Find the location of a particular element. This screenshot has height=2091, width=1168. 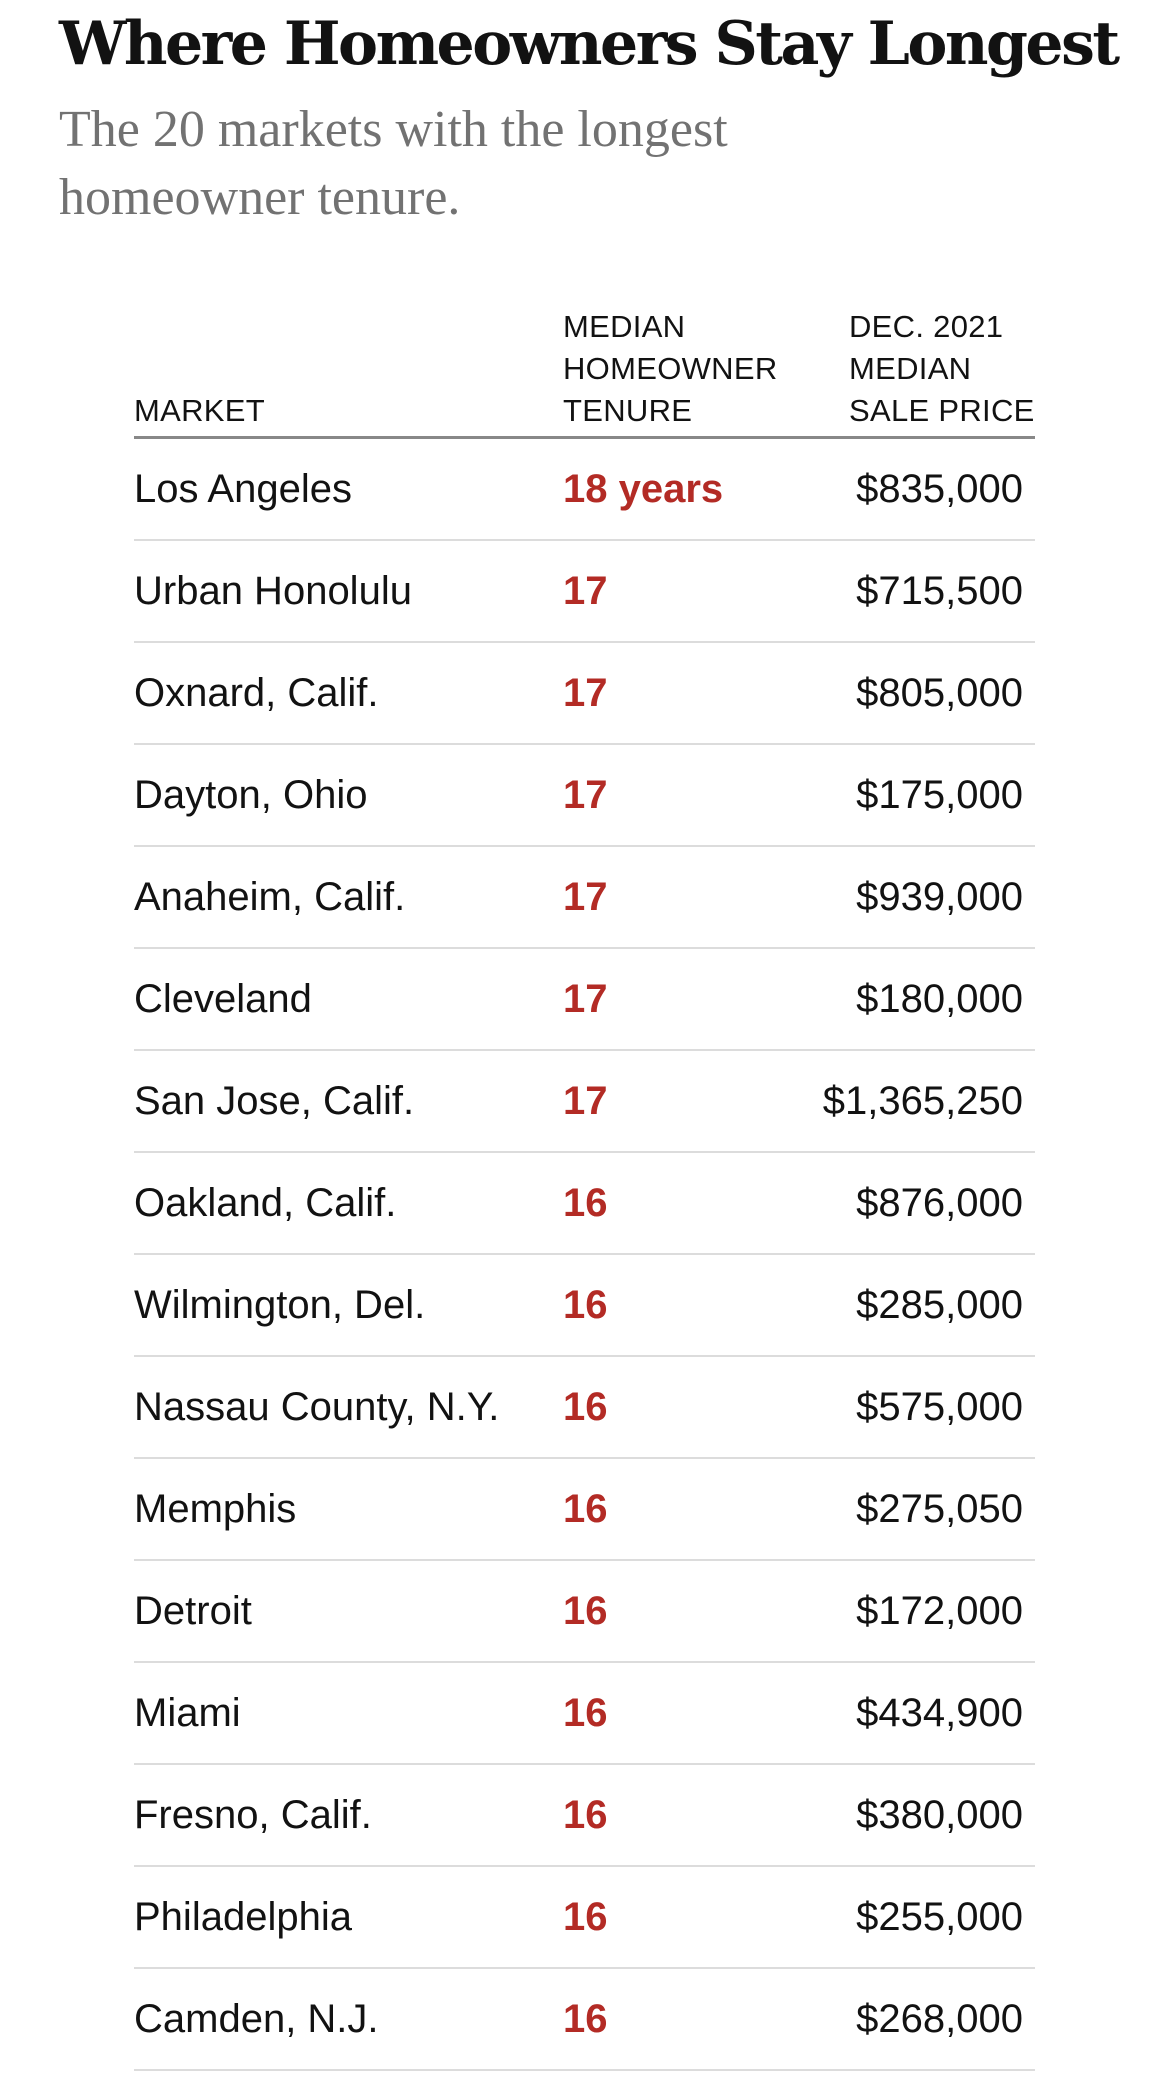

market-cell: Memphis is located at coordinates (215, 1509).